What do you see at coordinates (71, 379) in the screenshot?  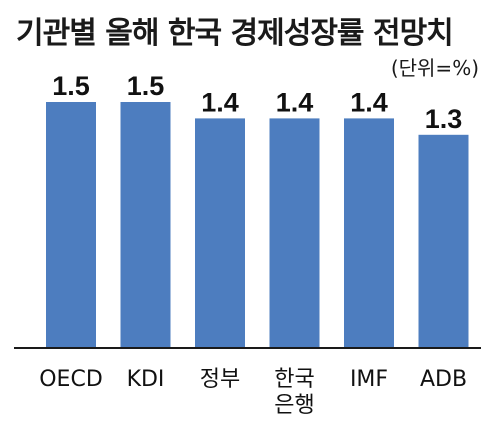 I see `category-label-0: OECD` at bounding box center [71, 379].